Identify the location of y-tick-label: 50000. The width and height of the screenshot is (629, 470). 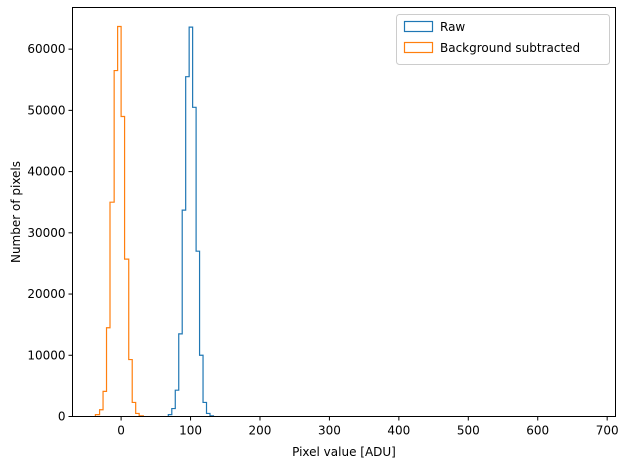
(46, 110).